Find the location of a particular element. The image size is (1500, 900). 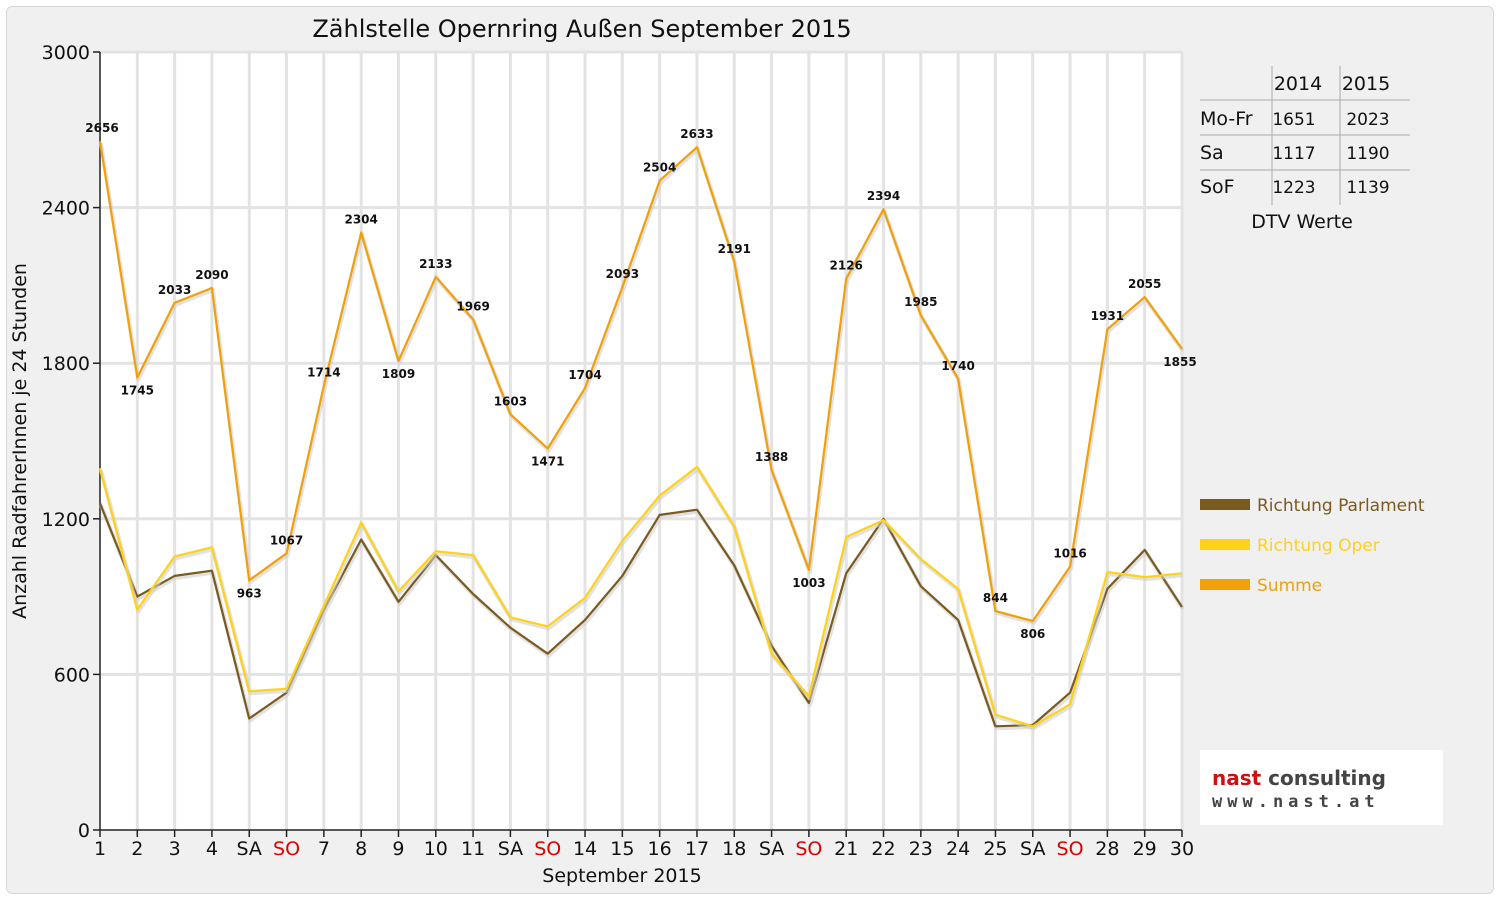

logo-name-rest: consulting is located at coordinates (1323, 778).